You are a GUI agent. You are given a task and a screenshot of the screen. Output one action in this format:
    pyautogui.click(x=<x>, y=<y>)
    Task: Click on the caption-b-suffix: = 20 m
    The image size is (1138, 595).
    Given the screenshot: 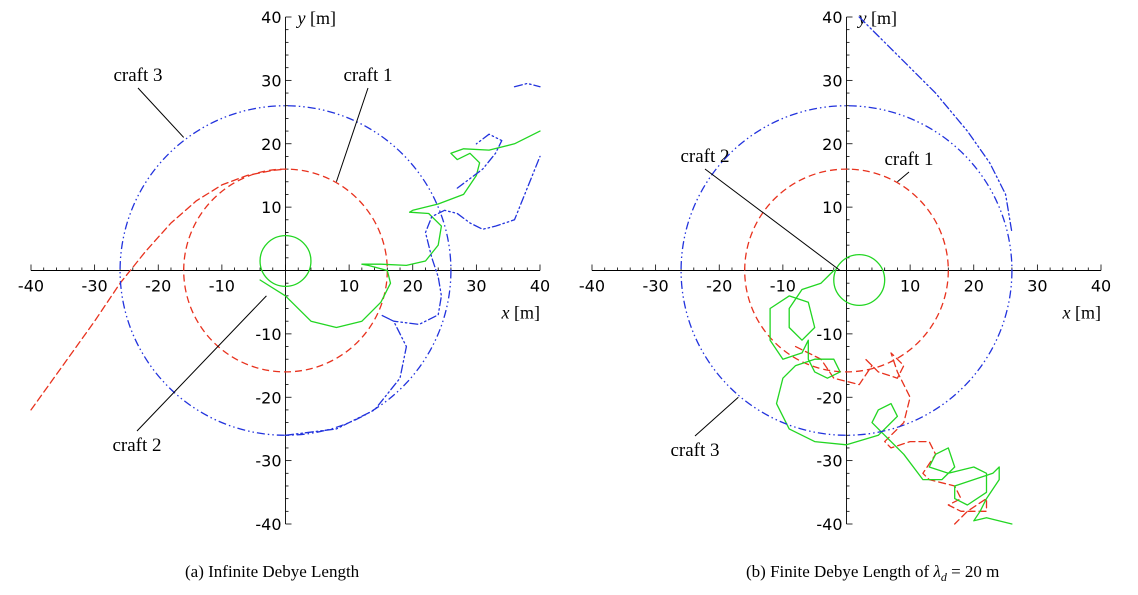 What is the action you would take?
    pyautogui.click(x=973, y=571)
    